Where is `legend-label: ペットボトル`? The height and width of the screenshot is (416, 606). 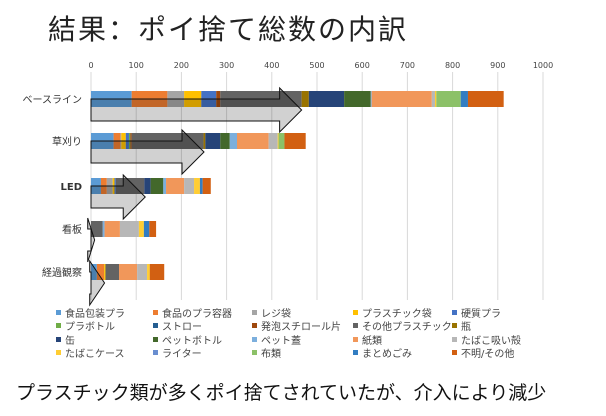 legend-label: ペットボトル is located at coordinates (192, 341).